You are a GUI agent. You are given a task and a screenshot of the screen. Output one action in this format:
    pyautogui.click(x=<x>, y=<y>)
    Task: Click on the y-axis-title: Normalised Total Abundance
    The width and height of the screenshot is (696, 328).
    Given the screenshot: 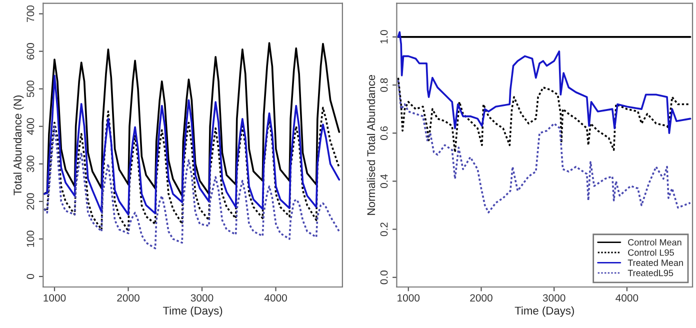 What is the action you would take?
    pyautogui.click(x=371, y=145)
    